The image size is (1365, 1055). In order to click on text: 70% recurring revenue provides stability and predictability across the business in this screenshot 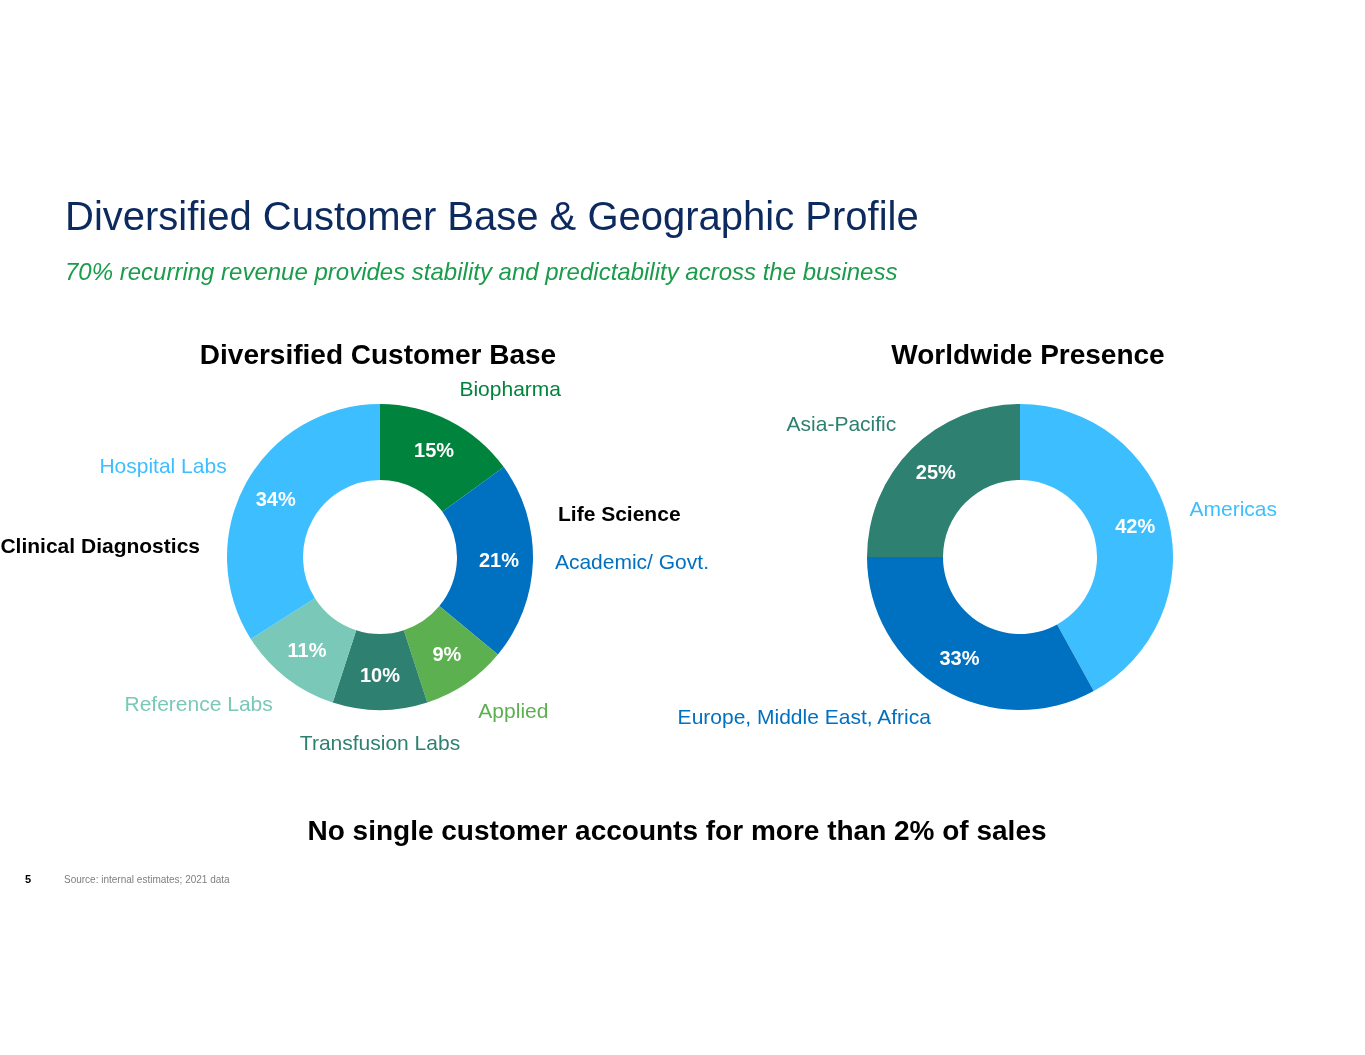, I will do `click(481, 271)`.